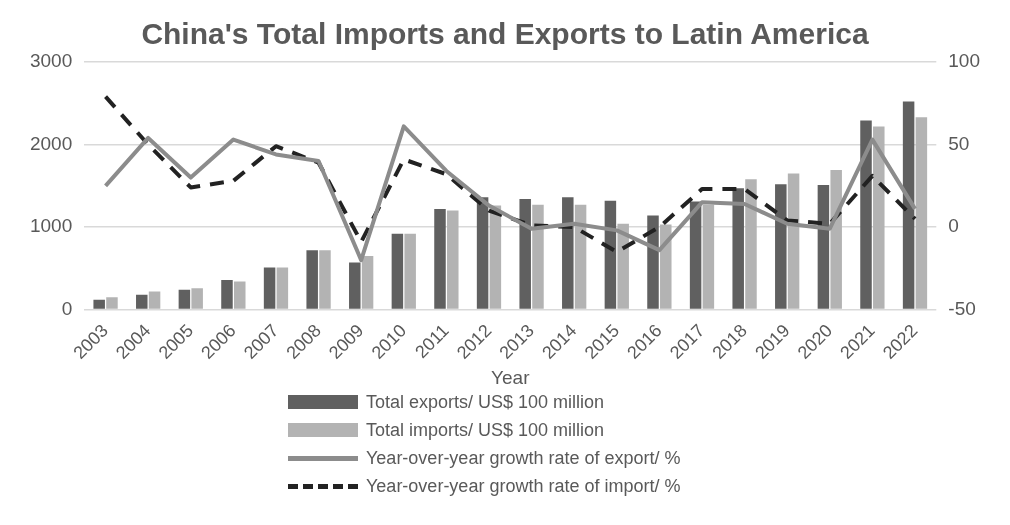  What do you see at coordinates (67, 308) in the screenshot?
I see `y-tick-label: 0` at bounding box center [67, 308].